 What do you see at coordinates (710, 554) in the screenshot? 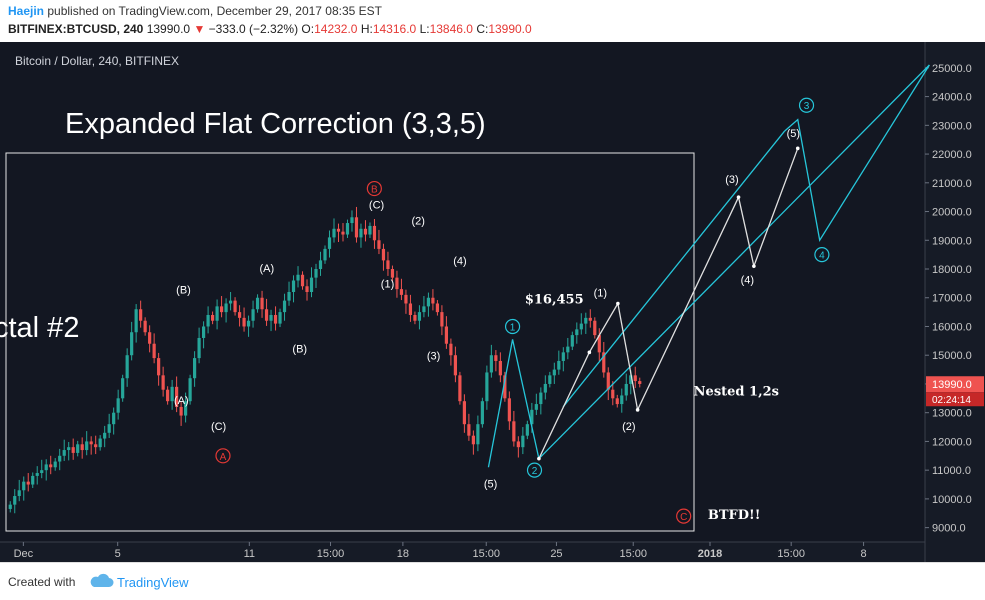
I see `x-tick-label: 2018` at bounding box center [710, 554].